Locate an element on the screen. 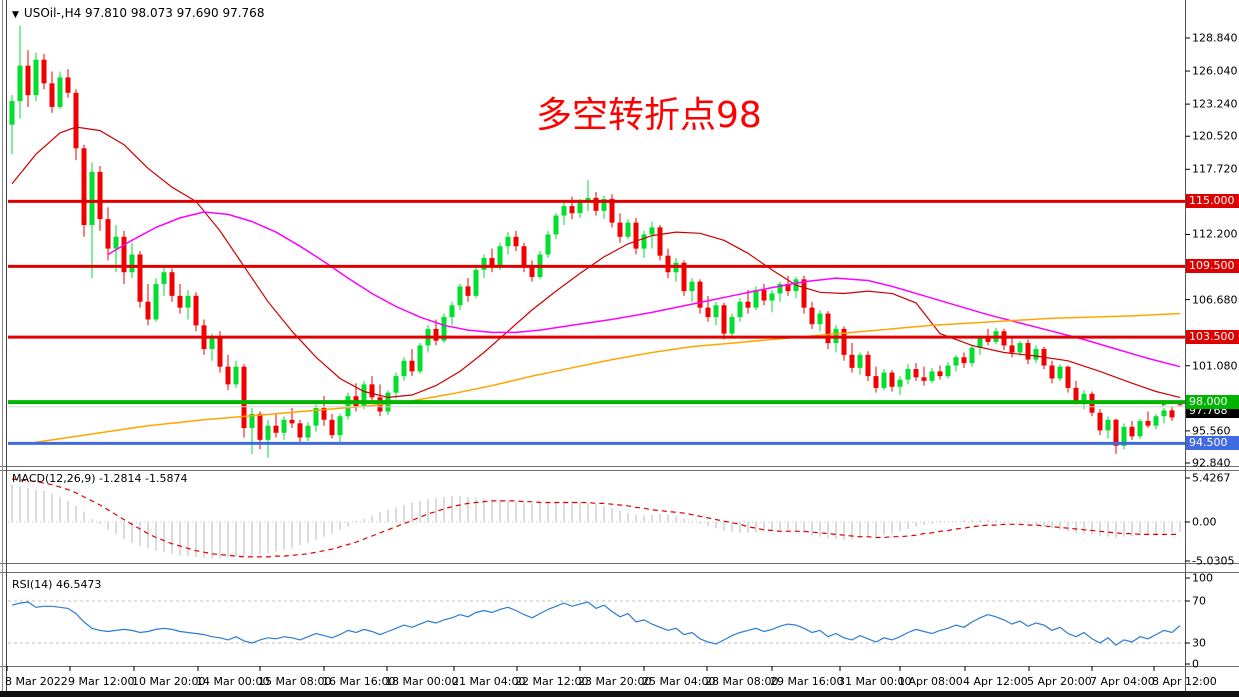 The height and width of the screenshot is (697, 1239). rsi-series is located at coordinates (596, 623).